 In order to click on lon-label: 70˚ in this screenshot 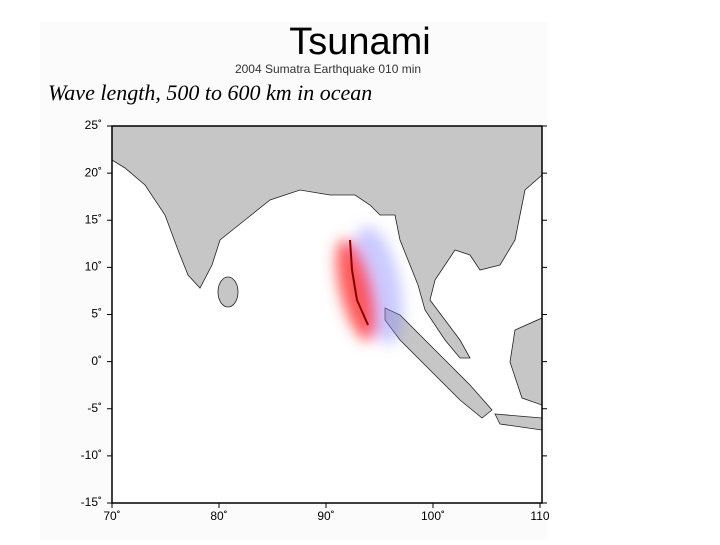, I will do `click(111, 516)`.